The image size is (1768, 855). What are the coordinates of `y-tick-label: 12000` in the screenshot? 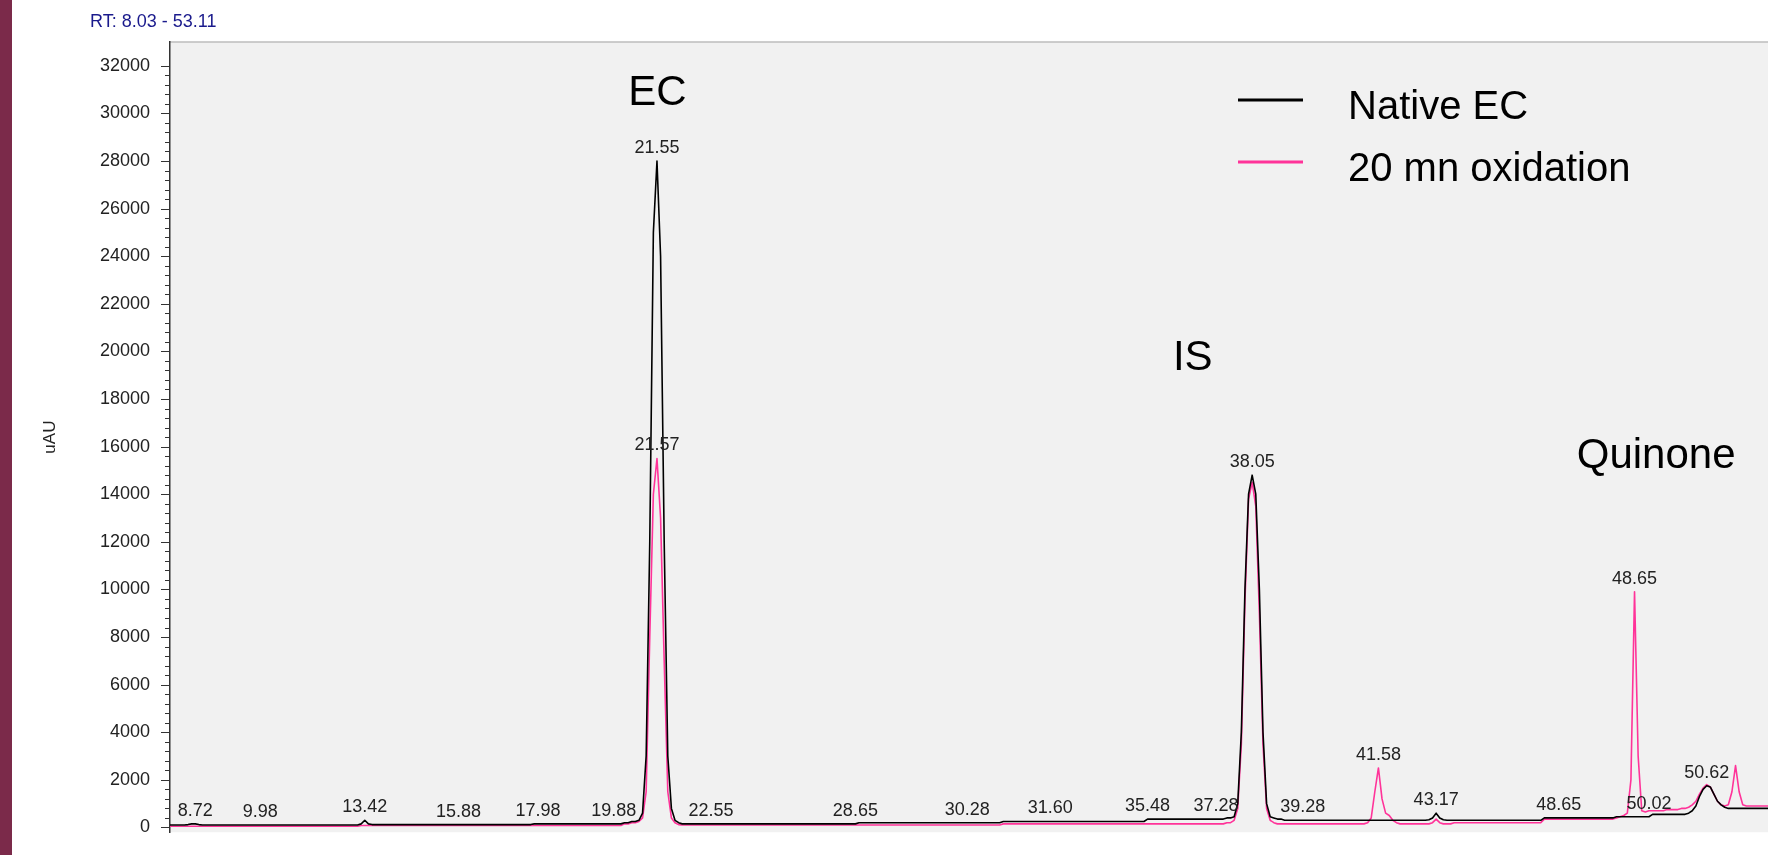 It's located at (124, 540).